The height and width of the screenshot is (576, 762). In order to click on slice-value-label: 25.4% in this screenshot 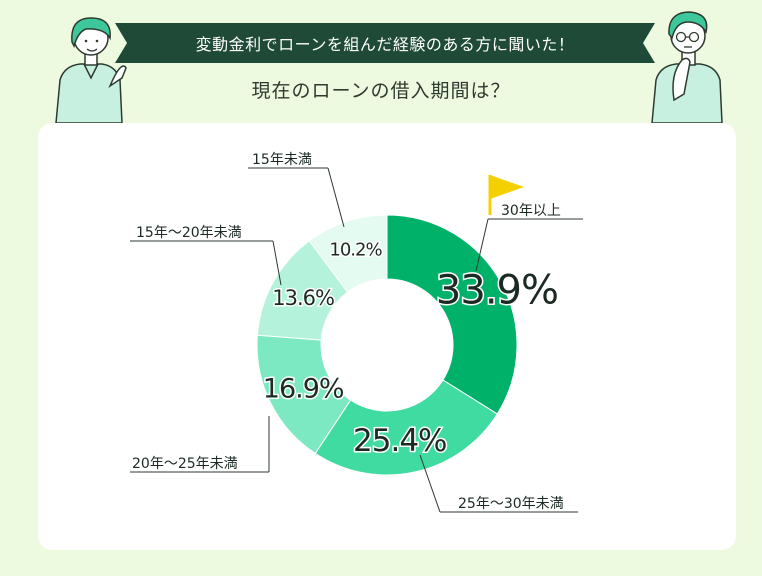, I will do `click(399, 441)`.